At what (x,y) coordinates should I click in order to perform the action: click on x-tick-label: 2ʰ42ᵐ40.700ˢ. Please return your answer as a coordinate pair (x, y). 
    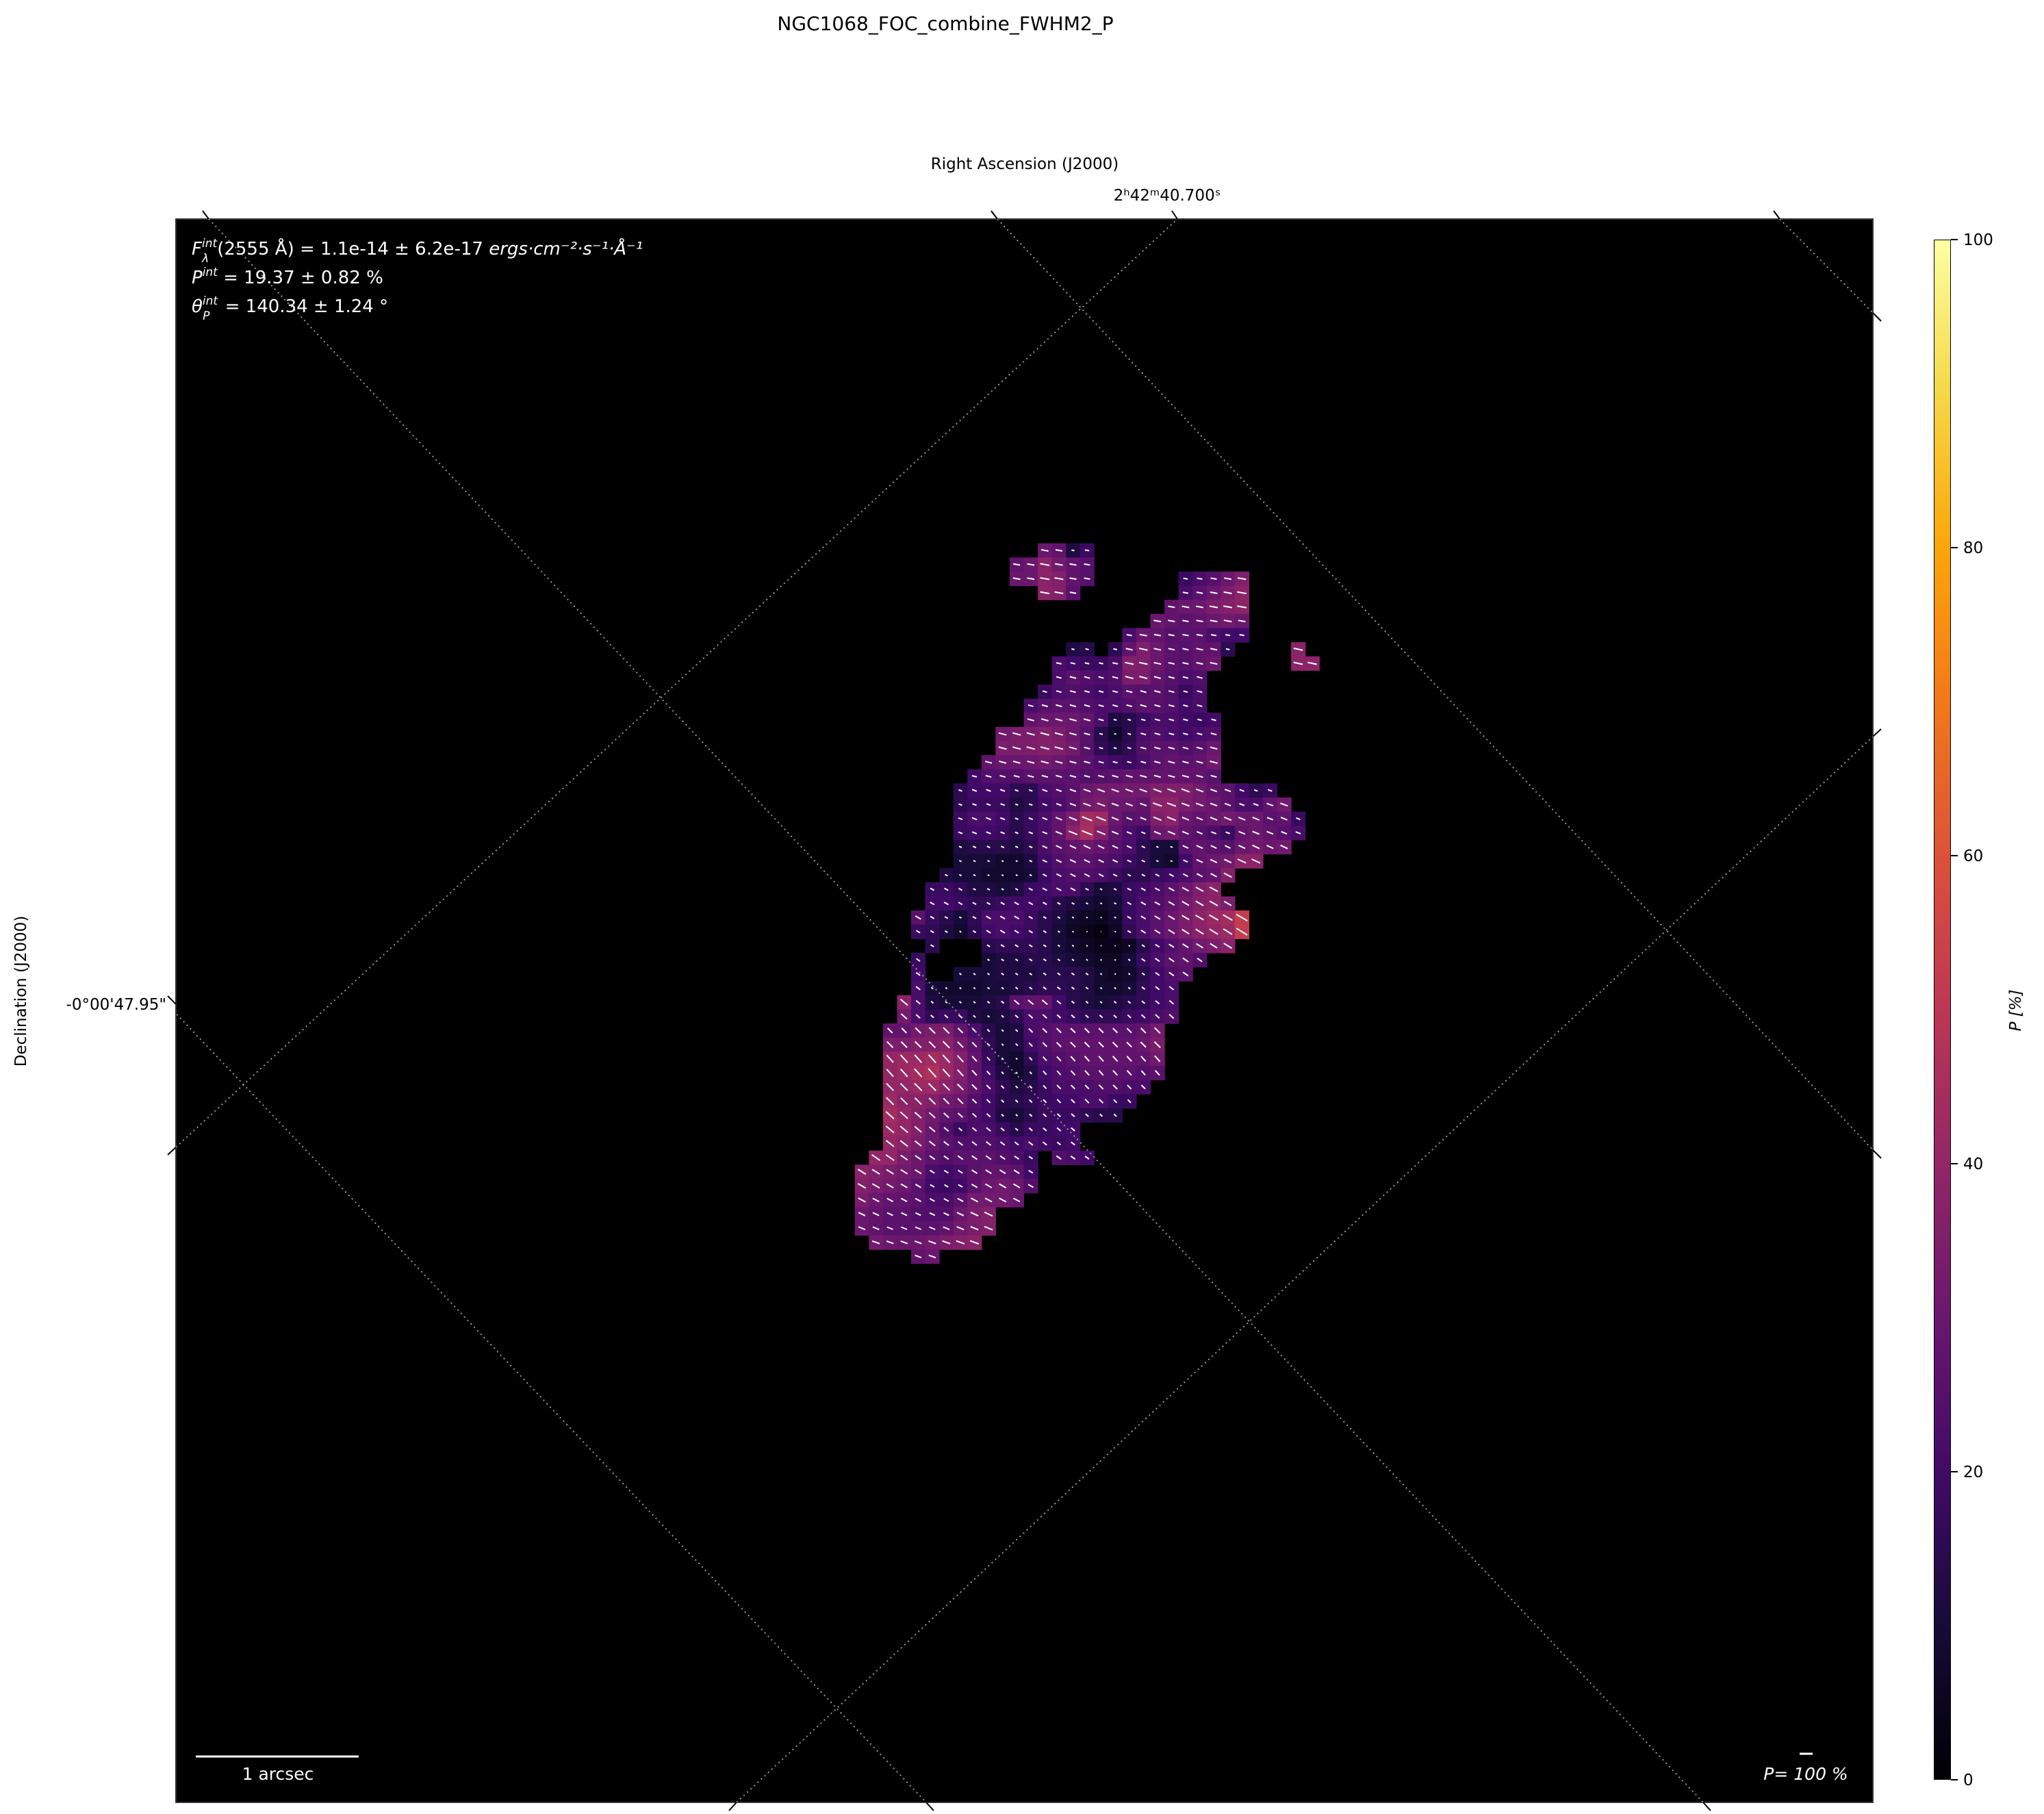
    Looking at the image, I should click on (1167, 196).